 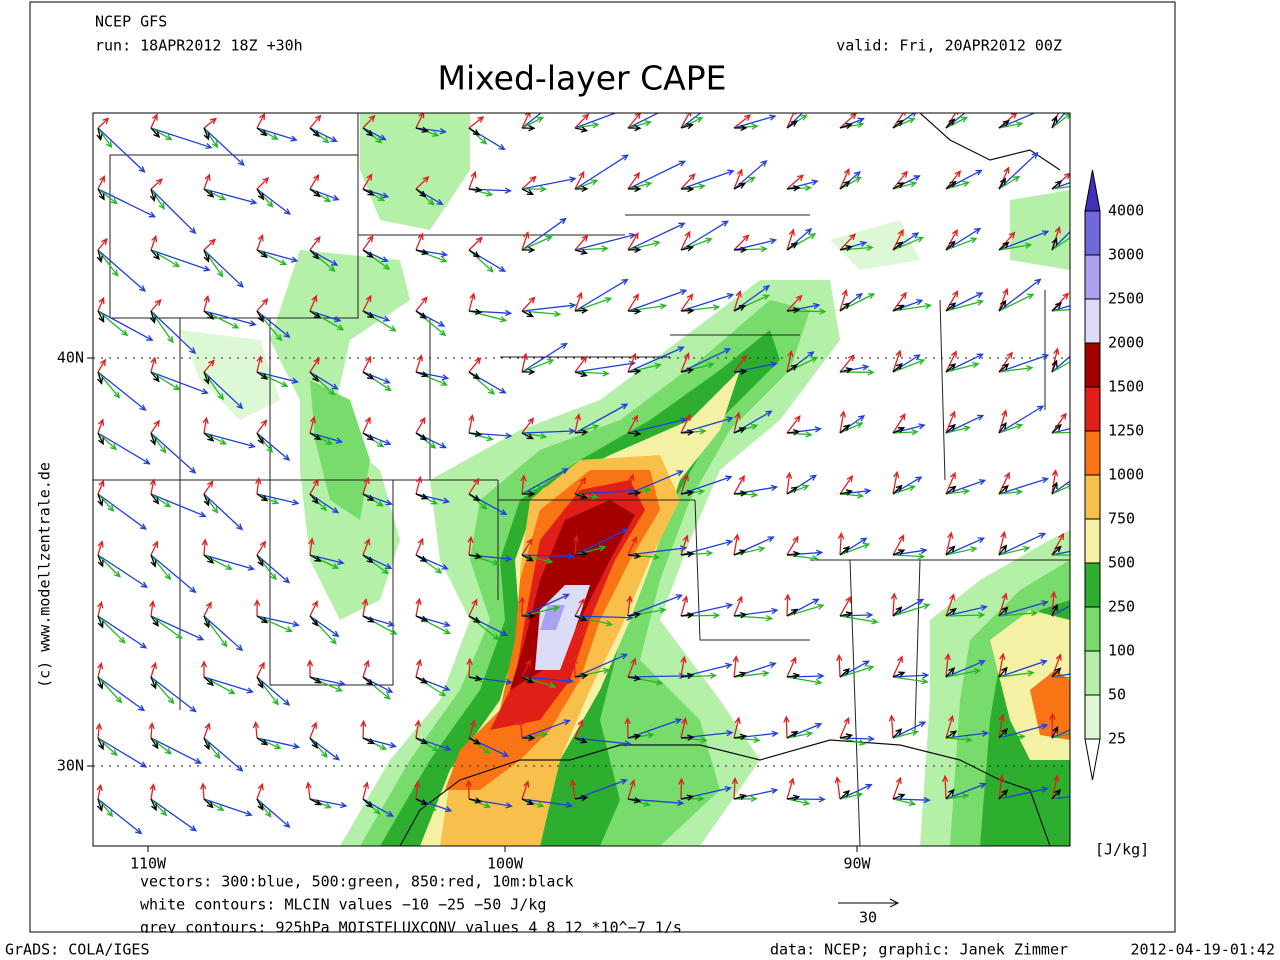 I want to click on colorbar-unit: [J/kg], so click(x=1122, y=850).